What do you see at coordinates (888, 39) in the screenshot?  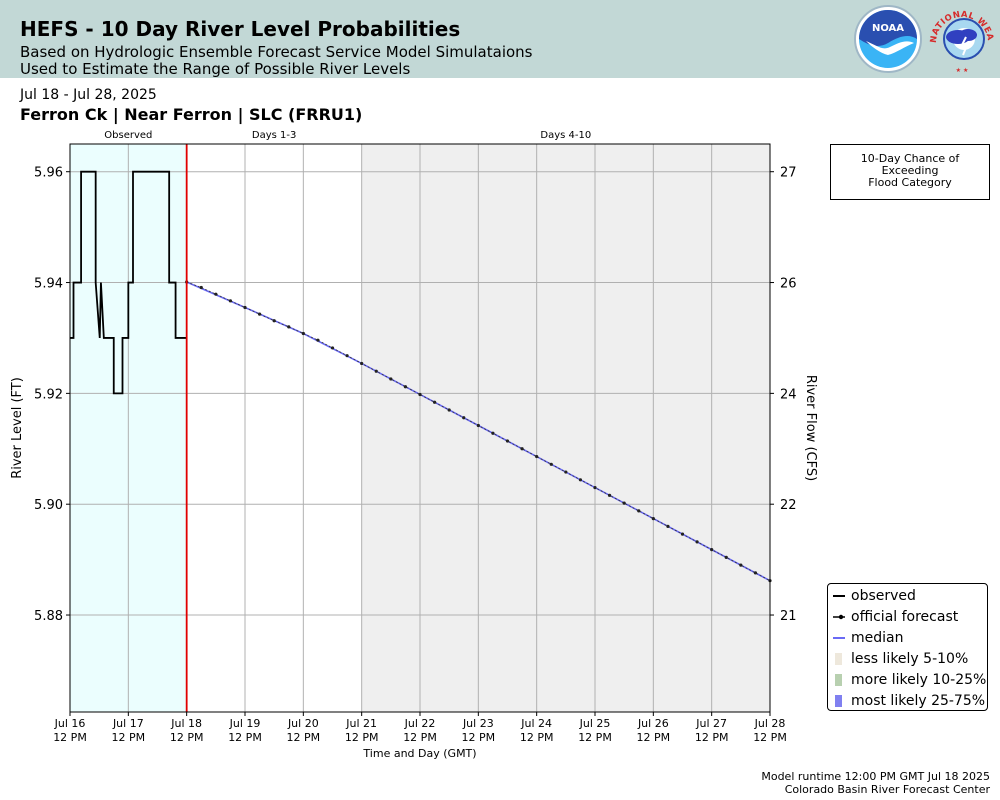 I see `noaa-logo: NOAA` at bounding box center [888, 39].